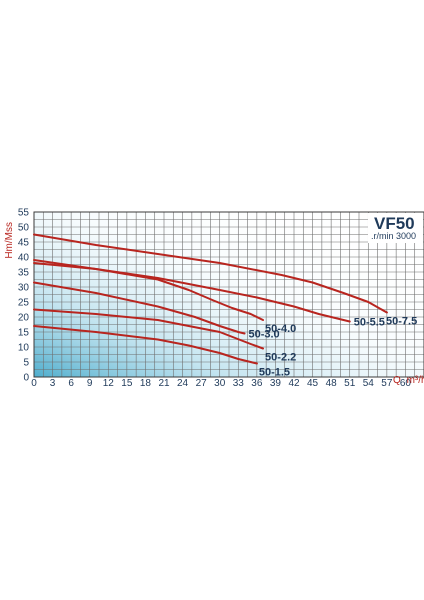 Image resolution: width=424 pixels, height=600 pixels. Describe the element at coordinates (406, 383) in the screenshot. I see `x-tick-label: 60` at that location.